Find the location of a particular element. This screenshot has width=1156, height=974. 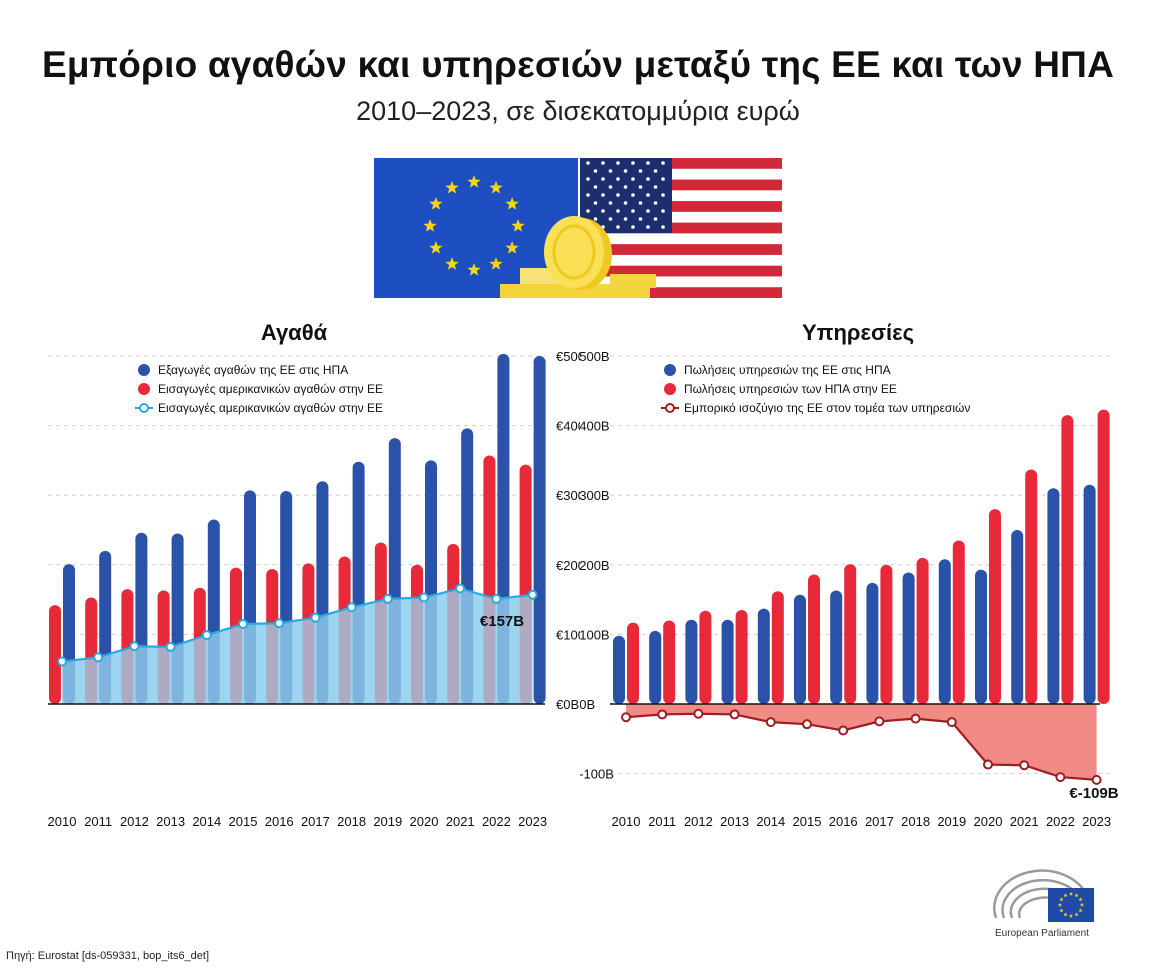

legend-label: Εισαγωγές αμερικανικών αγαθών στην ΕΕ is located at coordinates (270, 408).